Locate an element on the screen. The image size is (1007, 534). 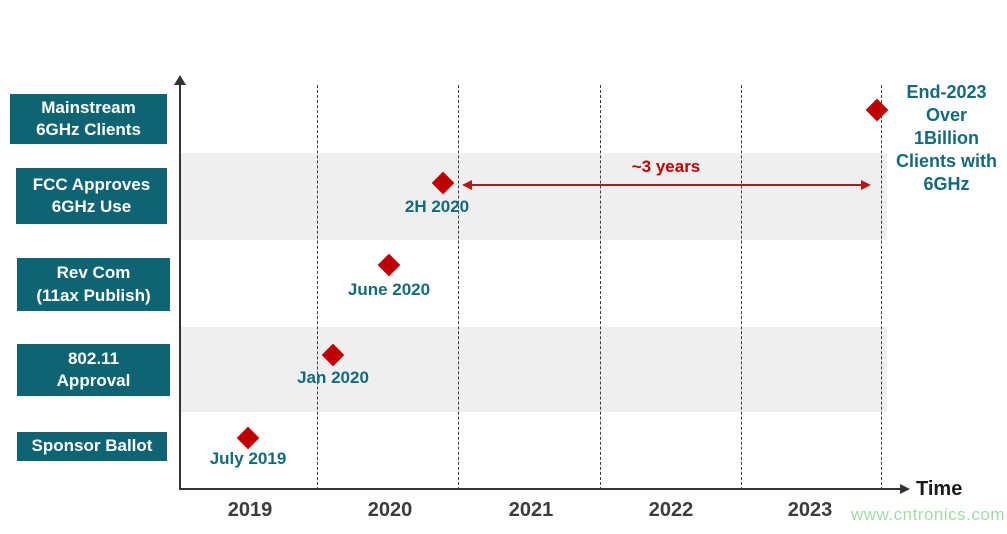
row-label-mainstream-6ghz-clients: Mainstream 6GHz Clients is located at coordinates (88, 119).